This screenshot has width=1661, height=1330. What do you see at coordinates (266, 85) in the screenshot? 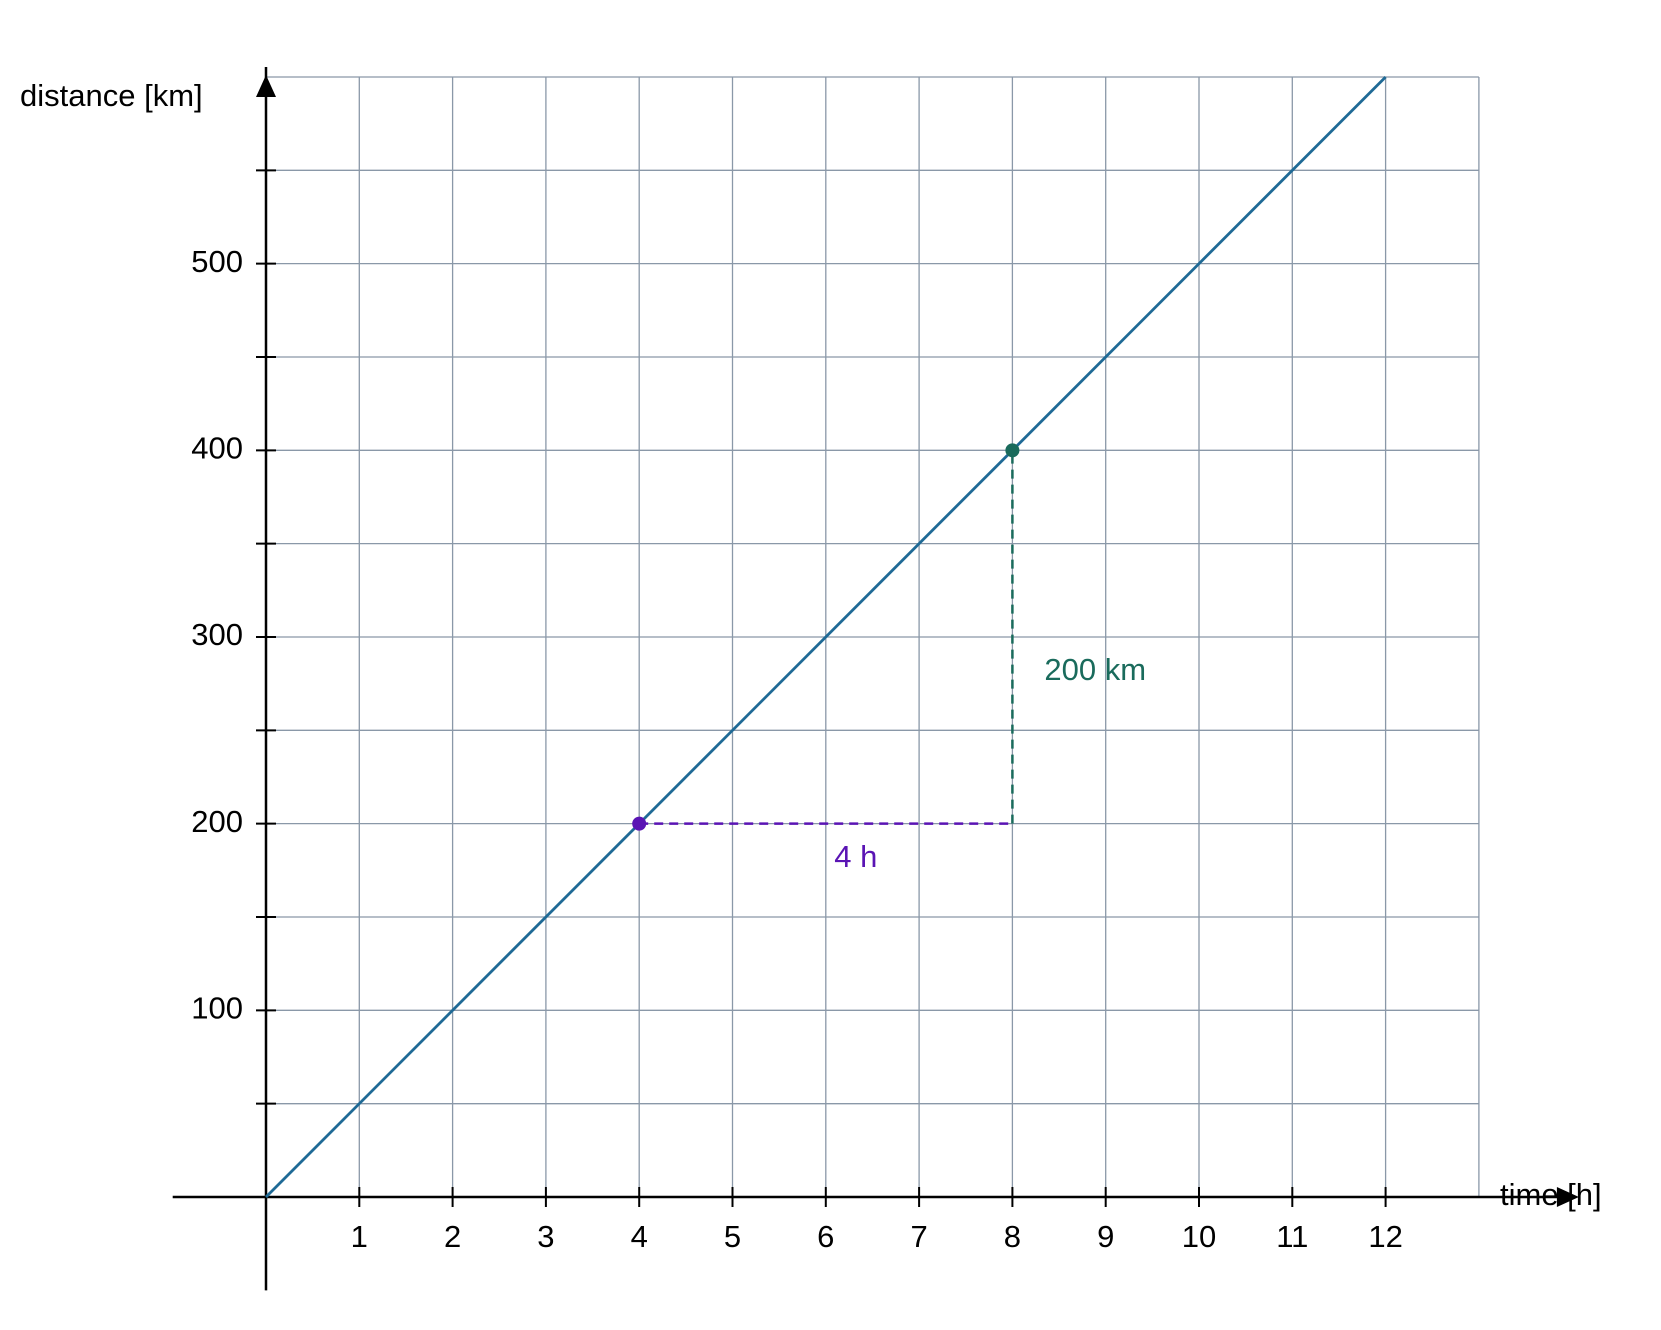
I see `y-axis-arrow` at bounding box center [266, 85].